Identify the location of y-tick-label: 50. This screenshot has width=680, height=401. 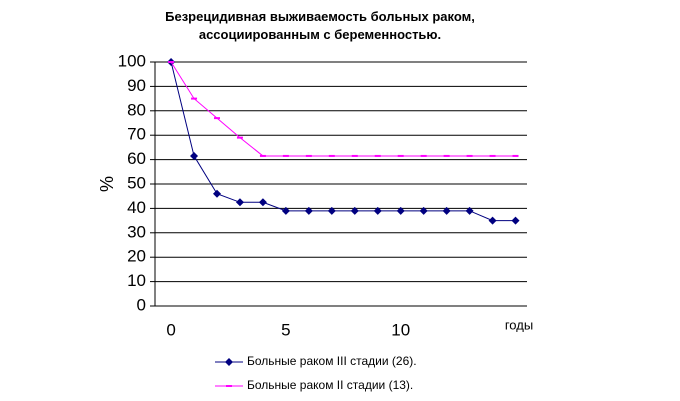
(136, 182).